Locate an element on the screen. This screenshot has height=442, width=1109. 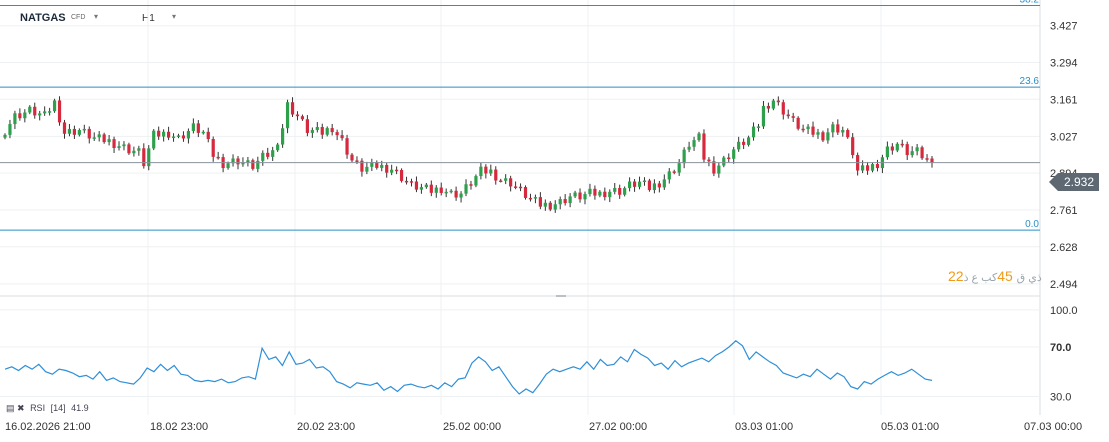
time-tick-label: 16.02.2026 21:00 is located at coordinates (48, 427).